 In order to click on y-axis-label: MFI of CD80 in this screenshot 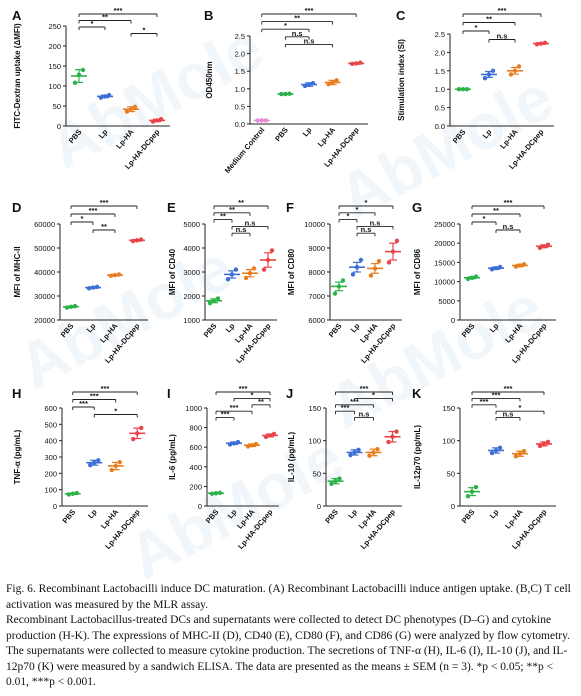, I will do `click(291, 271)`.